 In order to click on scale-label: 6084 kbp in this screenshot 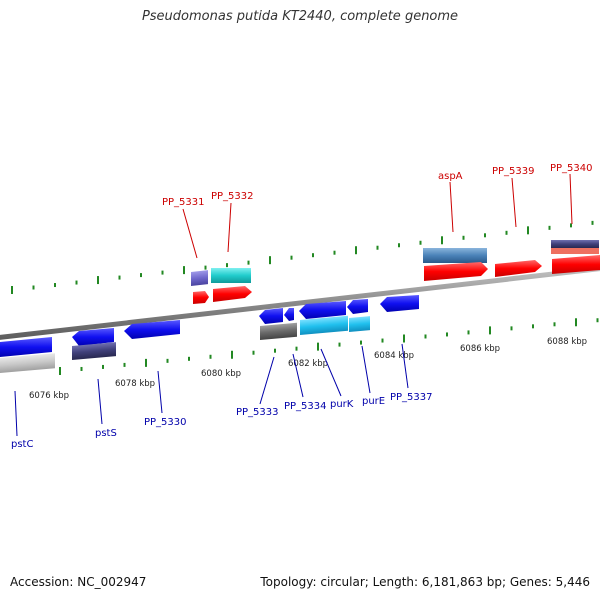, I will do `click(394, 356)`.